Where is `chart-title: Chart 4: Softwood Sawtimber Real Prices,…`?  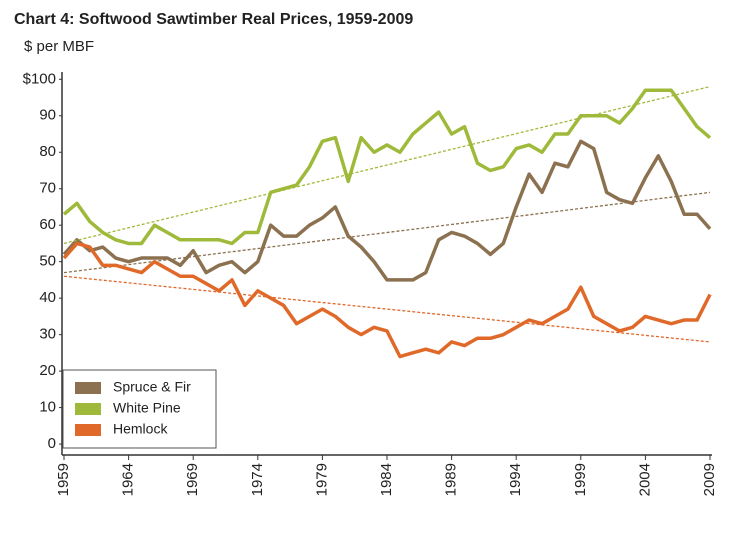 chart-title: Chart 4: Softwood Sawtimber Real Prices,… is located at coordinates (213, 19).